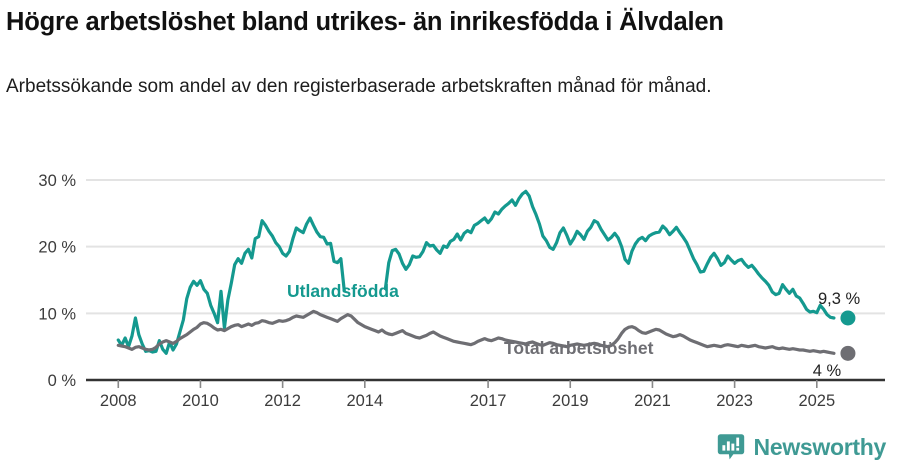 This screenshot has width=900, height=474. Describe the element at coordinates (118, 401) in the screenshot. I see `x-tick-label: 2008` at that location.